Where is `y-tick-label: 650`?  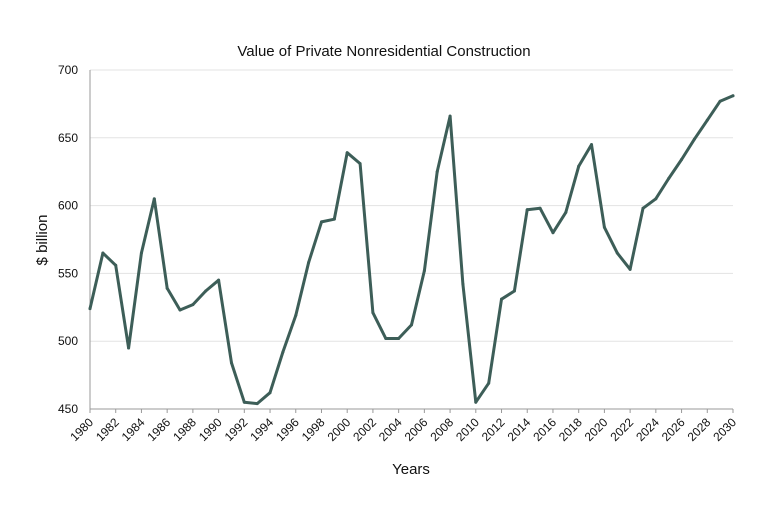 y-tick-label: 650 is located at coordinates (68, 138).